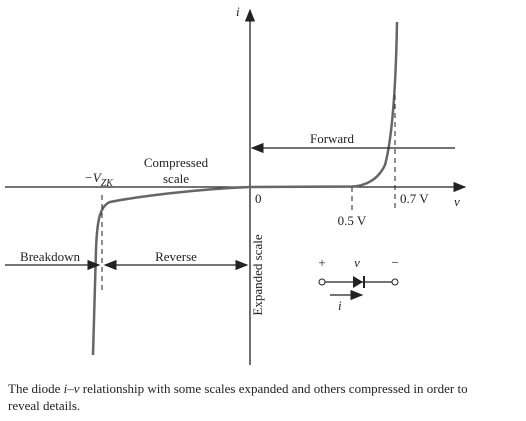 This screenshot has width=526, height=421. I want to click on caption: reveal details., so click(44, 405).